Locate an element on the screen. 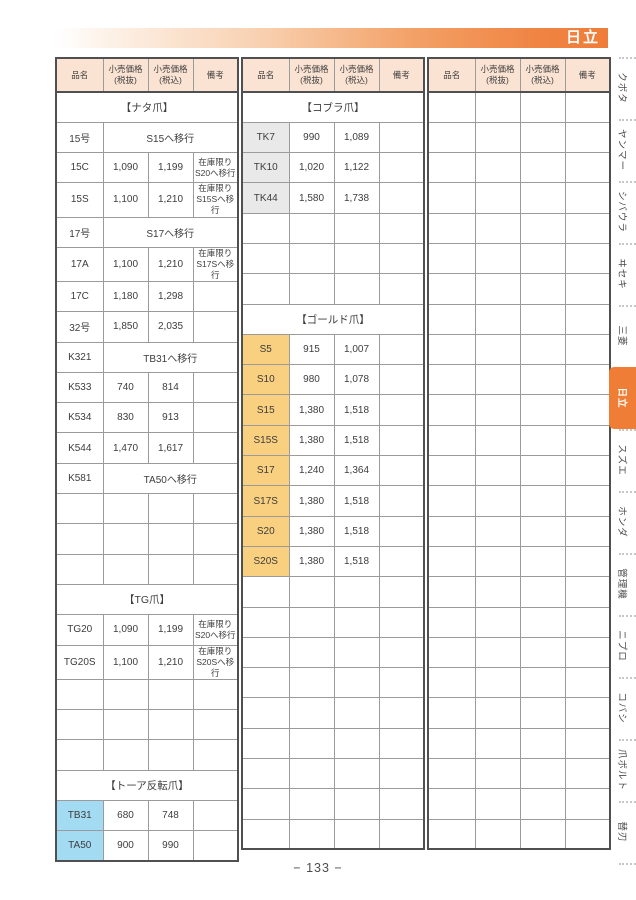 The image size is (636, 900). table-row: K544 1,470 1,617 is located at coordinates (147, 448).